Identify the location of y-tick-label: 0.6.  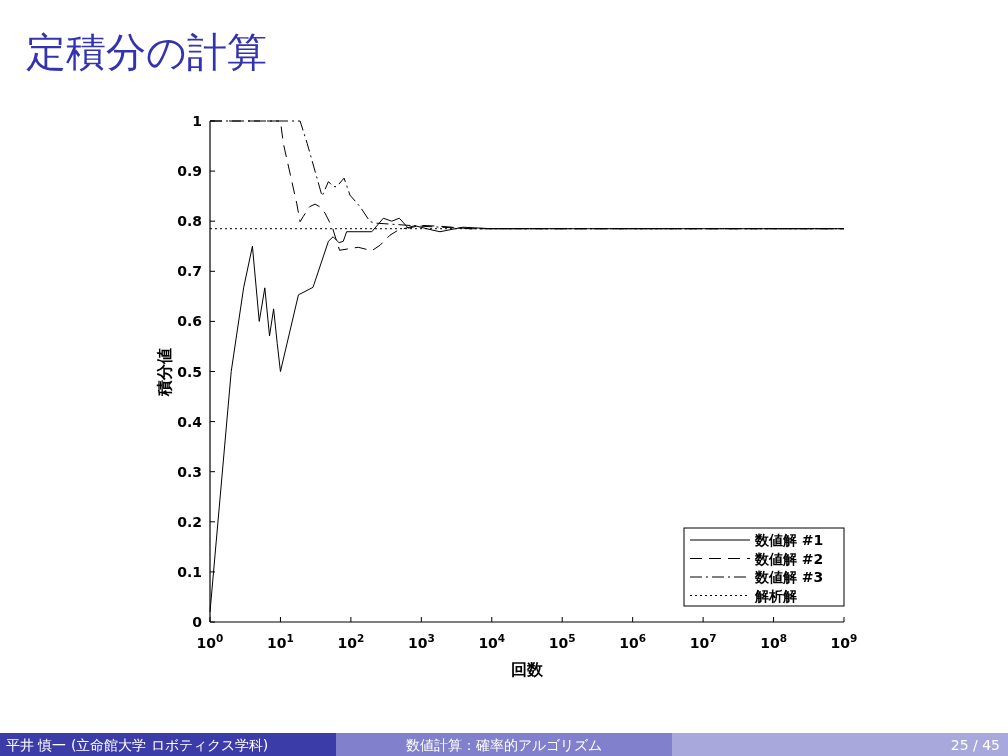
(189, 321).